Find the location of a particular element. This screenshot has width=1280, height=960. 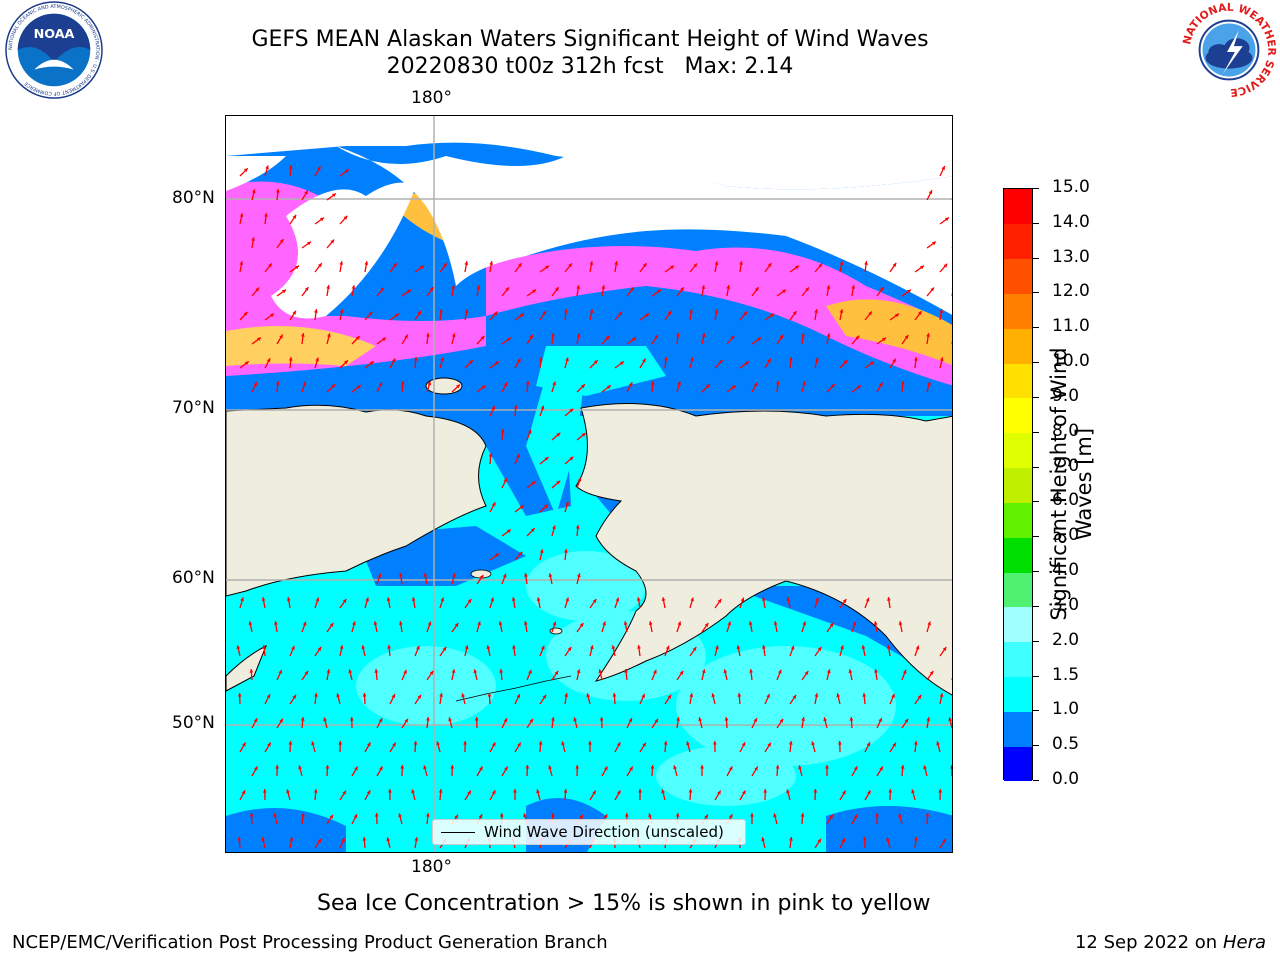

island-chain is located at coordinates (513, 635).